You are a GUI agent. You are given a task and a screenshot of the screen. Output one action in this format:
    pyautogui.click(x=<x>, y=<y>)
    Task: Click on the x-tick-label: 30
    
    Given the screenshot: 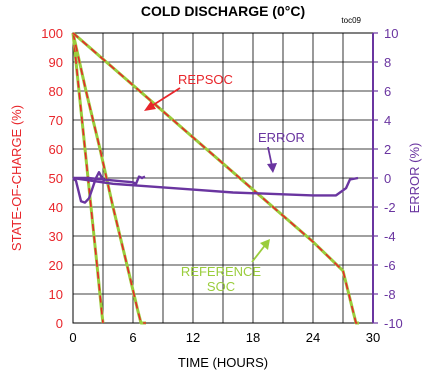 What is the action you would take?
    pyautogui.click(x=373, y=337)
    